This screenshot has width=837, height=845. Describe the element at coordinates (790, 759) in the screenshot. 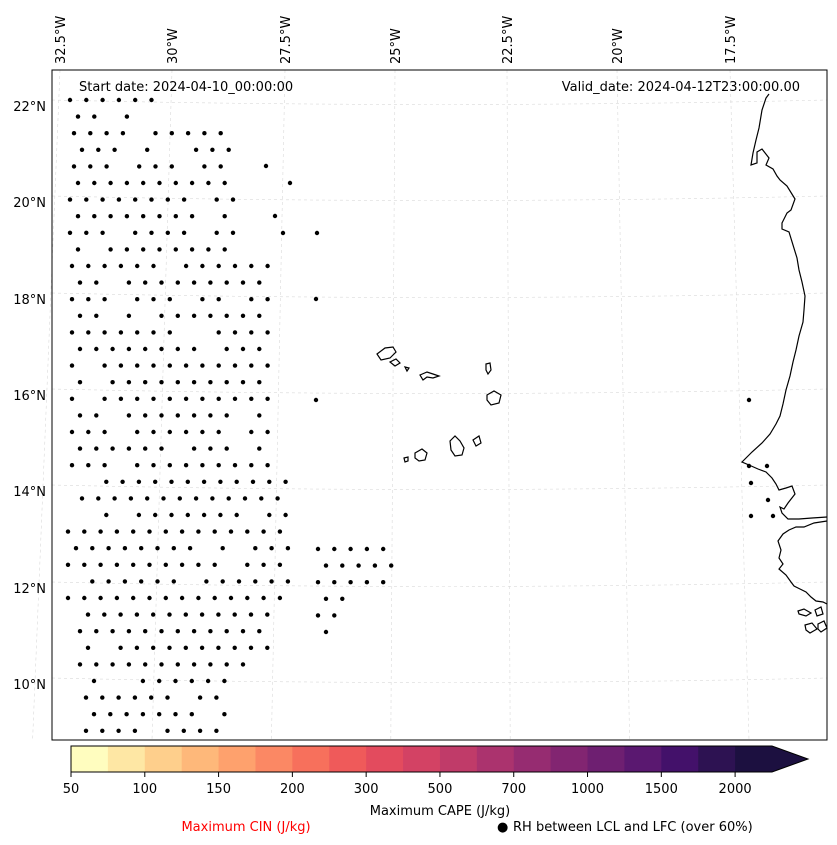

I see `colorbar-extend-arrow` at that location.